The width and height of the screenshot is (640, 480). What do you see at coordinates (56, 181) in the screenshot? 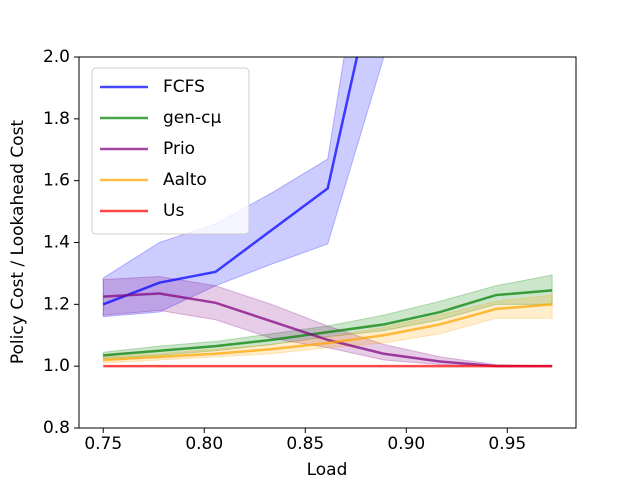
I see `y-tick-label: 1.6` at bounding box center [56, 181].